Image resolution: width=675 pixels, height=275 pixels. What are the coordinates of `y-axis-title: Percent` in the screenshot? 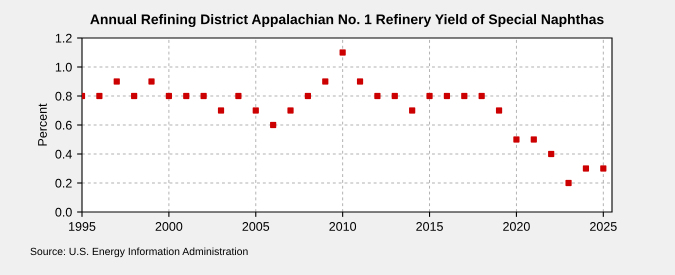 It's located at (42, 125).